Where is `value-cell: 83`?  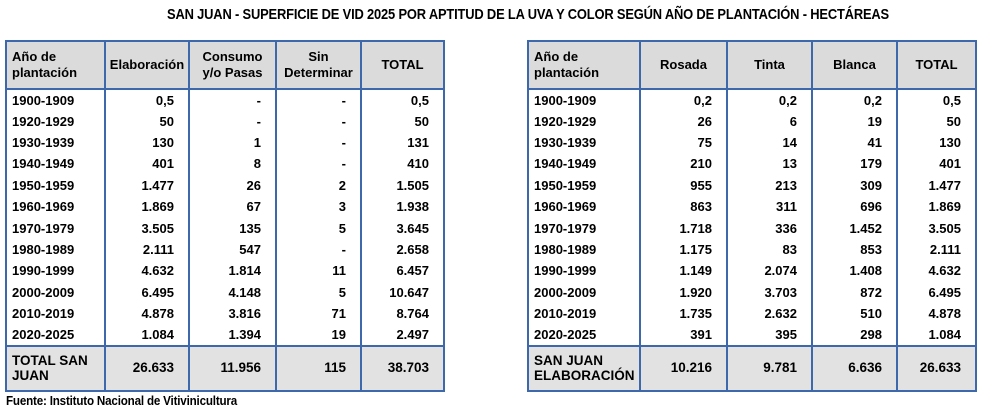 value-cell: 83 is located at coordinates (769, 249).